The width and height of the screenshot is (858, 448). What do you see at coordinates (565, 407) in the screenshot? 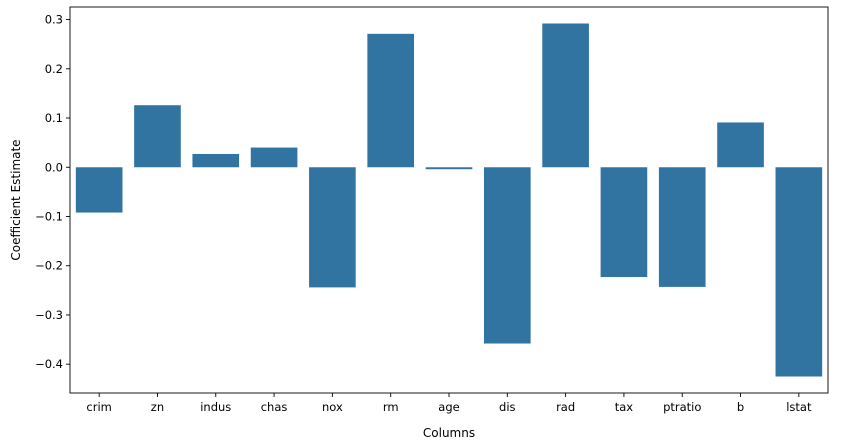
I see `x-tick-label: rad` at bounding box center [565, 407].